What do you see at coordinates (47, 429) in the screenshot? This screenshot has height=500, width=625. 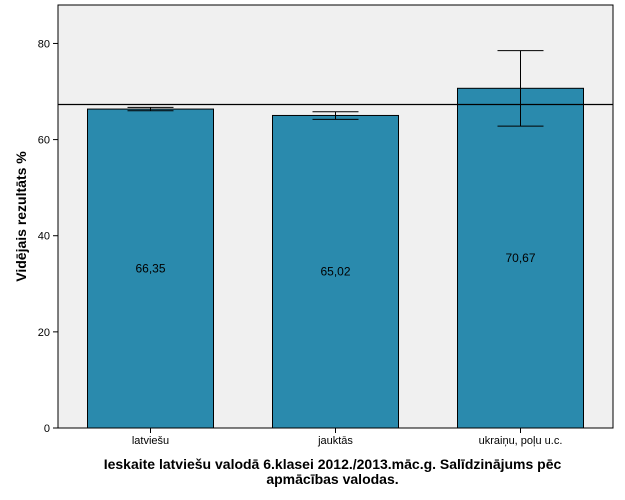 I see `y-tick-label-0: 0` at bounding box center [47, 429].